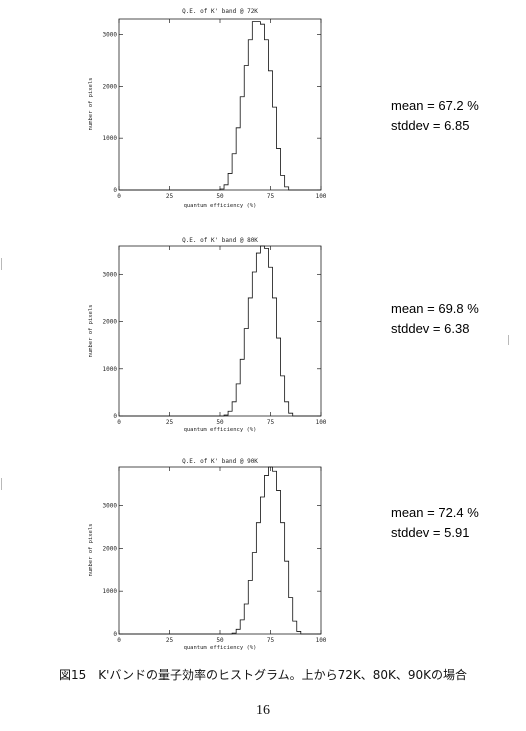 The height and width of the screenshot is (731, 526). Describe the element at coordinates (435, 512) in the screenshot. I see `mean-value: mean = 72.4 %` at that location.